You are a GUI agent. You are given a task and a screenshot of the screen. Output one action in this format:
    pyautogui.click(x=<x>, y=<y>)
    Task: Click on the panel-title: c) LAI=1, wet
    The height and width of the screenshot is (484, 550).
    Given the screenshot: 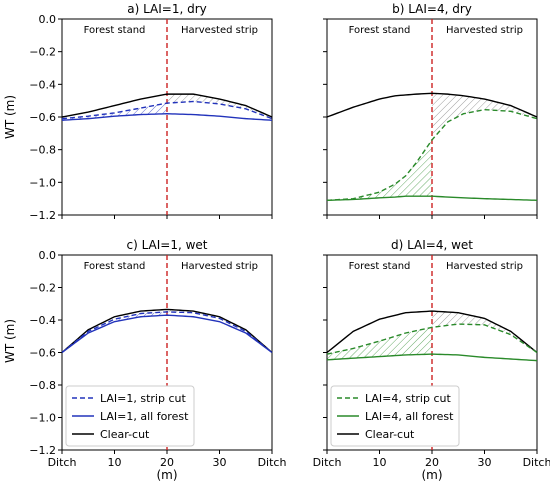 What is the action you would take?
    pyautogui.click(x=166, y=245)
    